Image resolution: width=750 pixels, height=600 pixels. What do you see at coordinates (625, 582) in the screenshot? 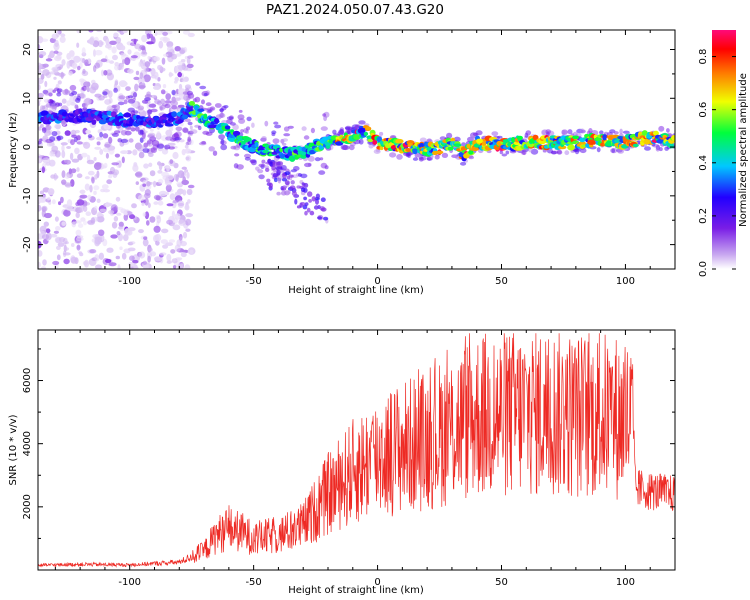
I see `snr-xtick-label: 100` at bounding box center [625, 582].